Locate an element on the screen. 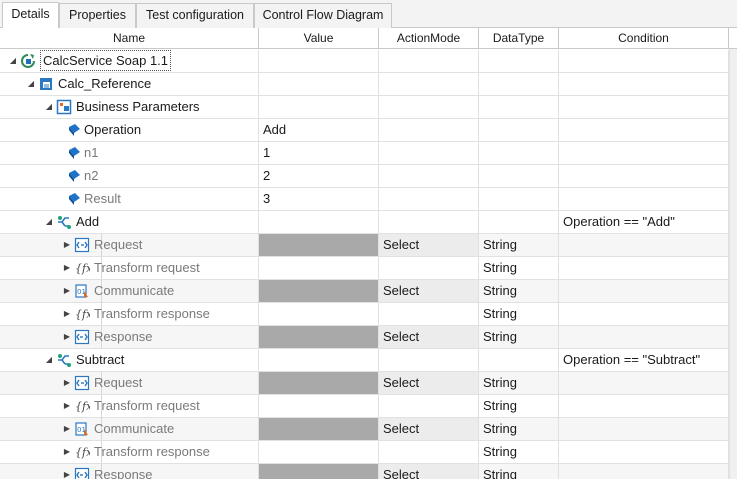 The height and width of the screenshot is (479, 737). cell-condition: Operation == "Subtract" is located at coordinates (644, 360).